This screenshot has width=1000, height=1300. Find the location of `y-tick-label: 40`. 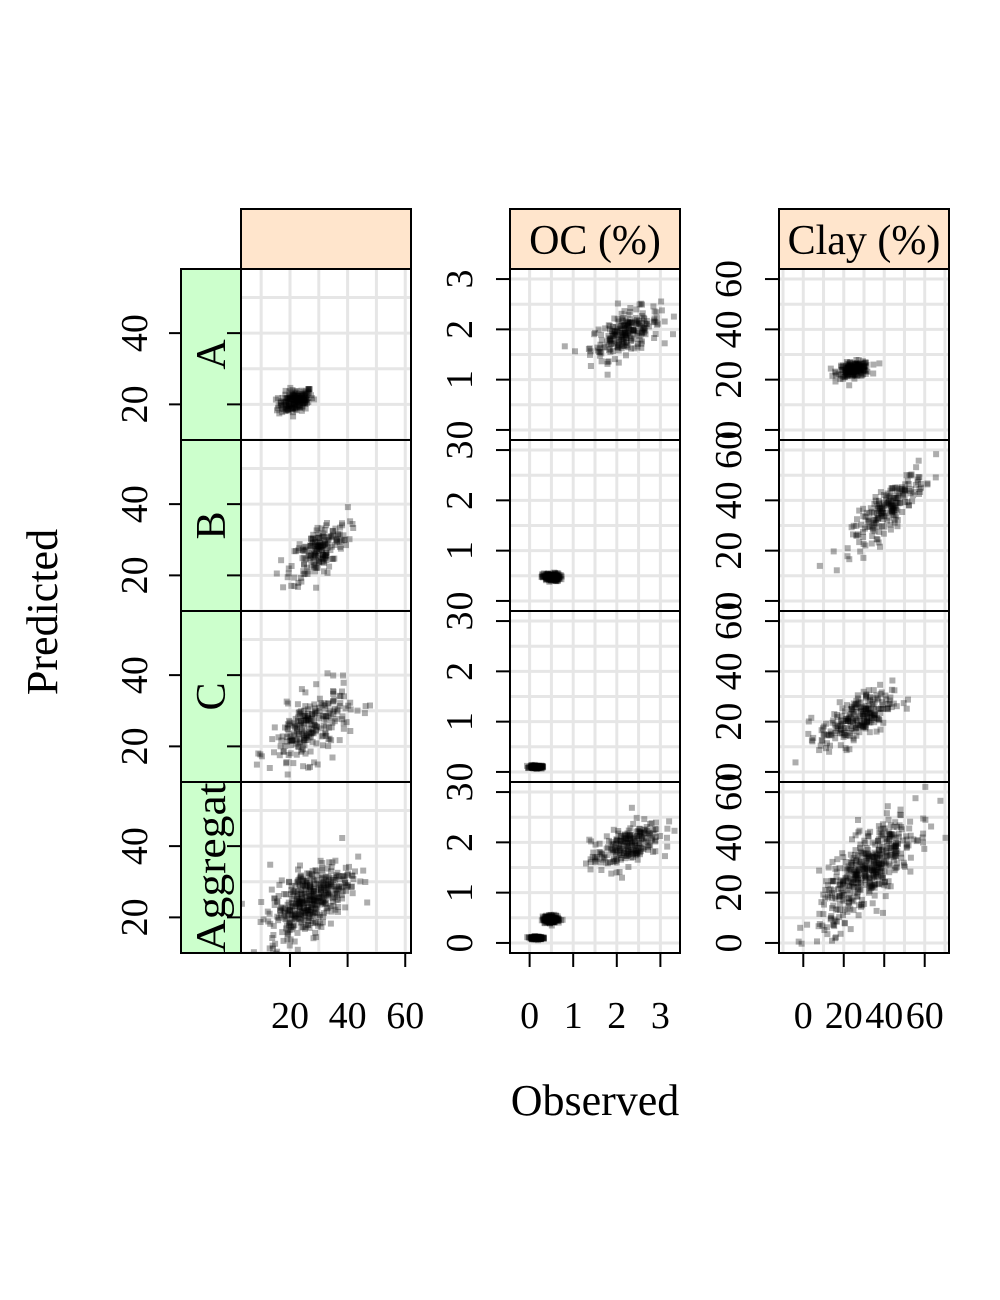

y-tick-label: 40 is located at coordinates (135, 675).